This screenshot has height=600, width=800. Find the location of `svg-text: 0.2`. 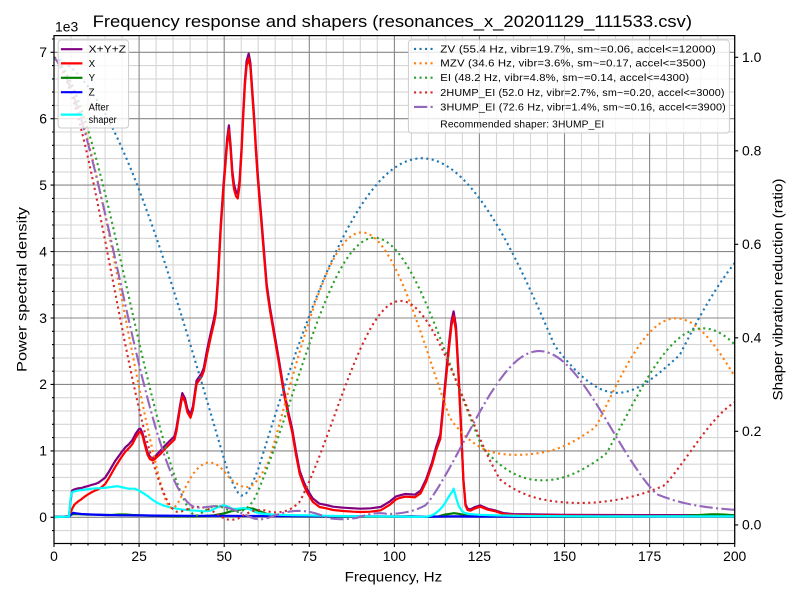

svg-text: 0.2 is located at coordinates (752, 431).